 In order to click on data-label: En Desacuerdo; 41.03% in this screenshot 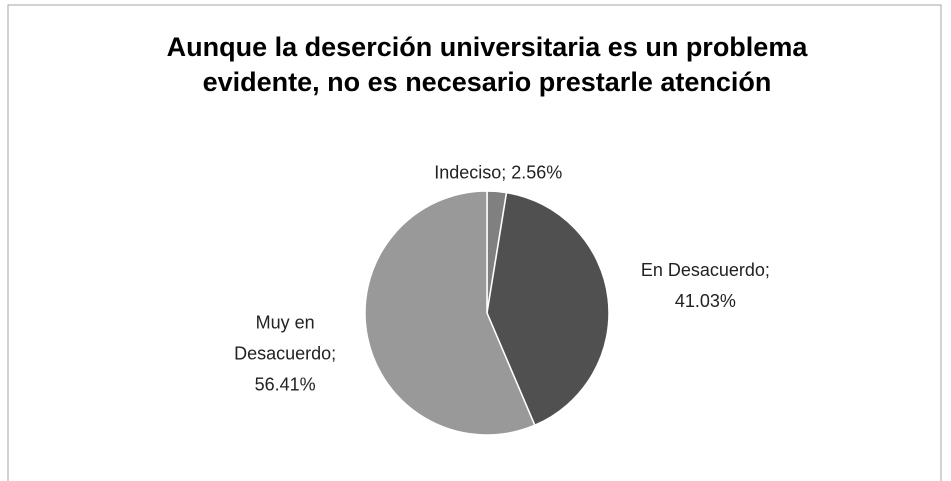, I will do `click(705, 286)`.